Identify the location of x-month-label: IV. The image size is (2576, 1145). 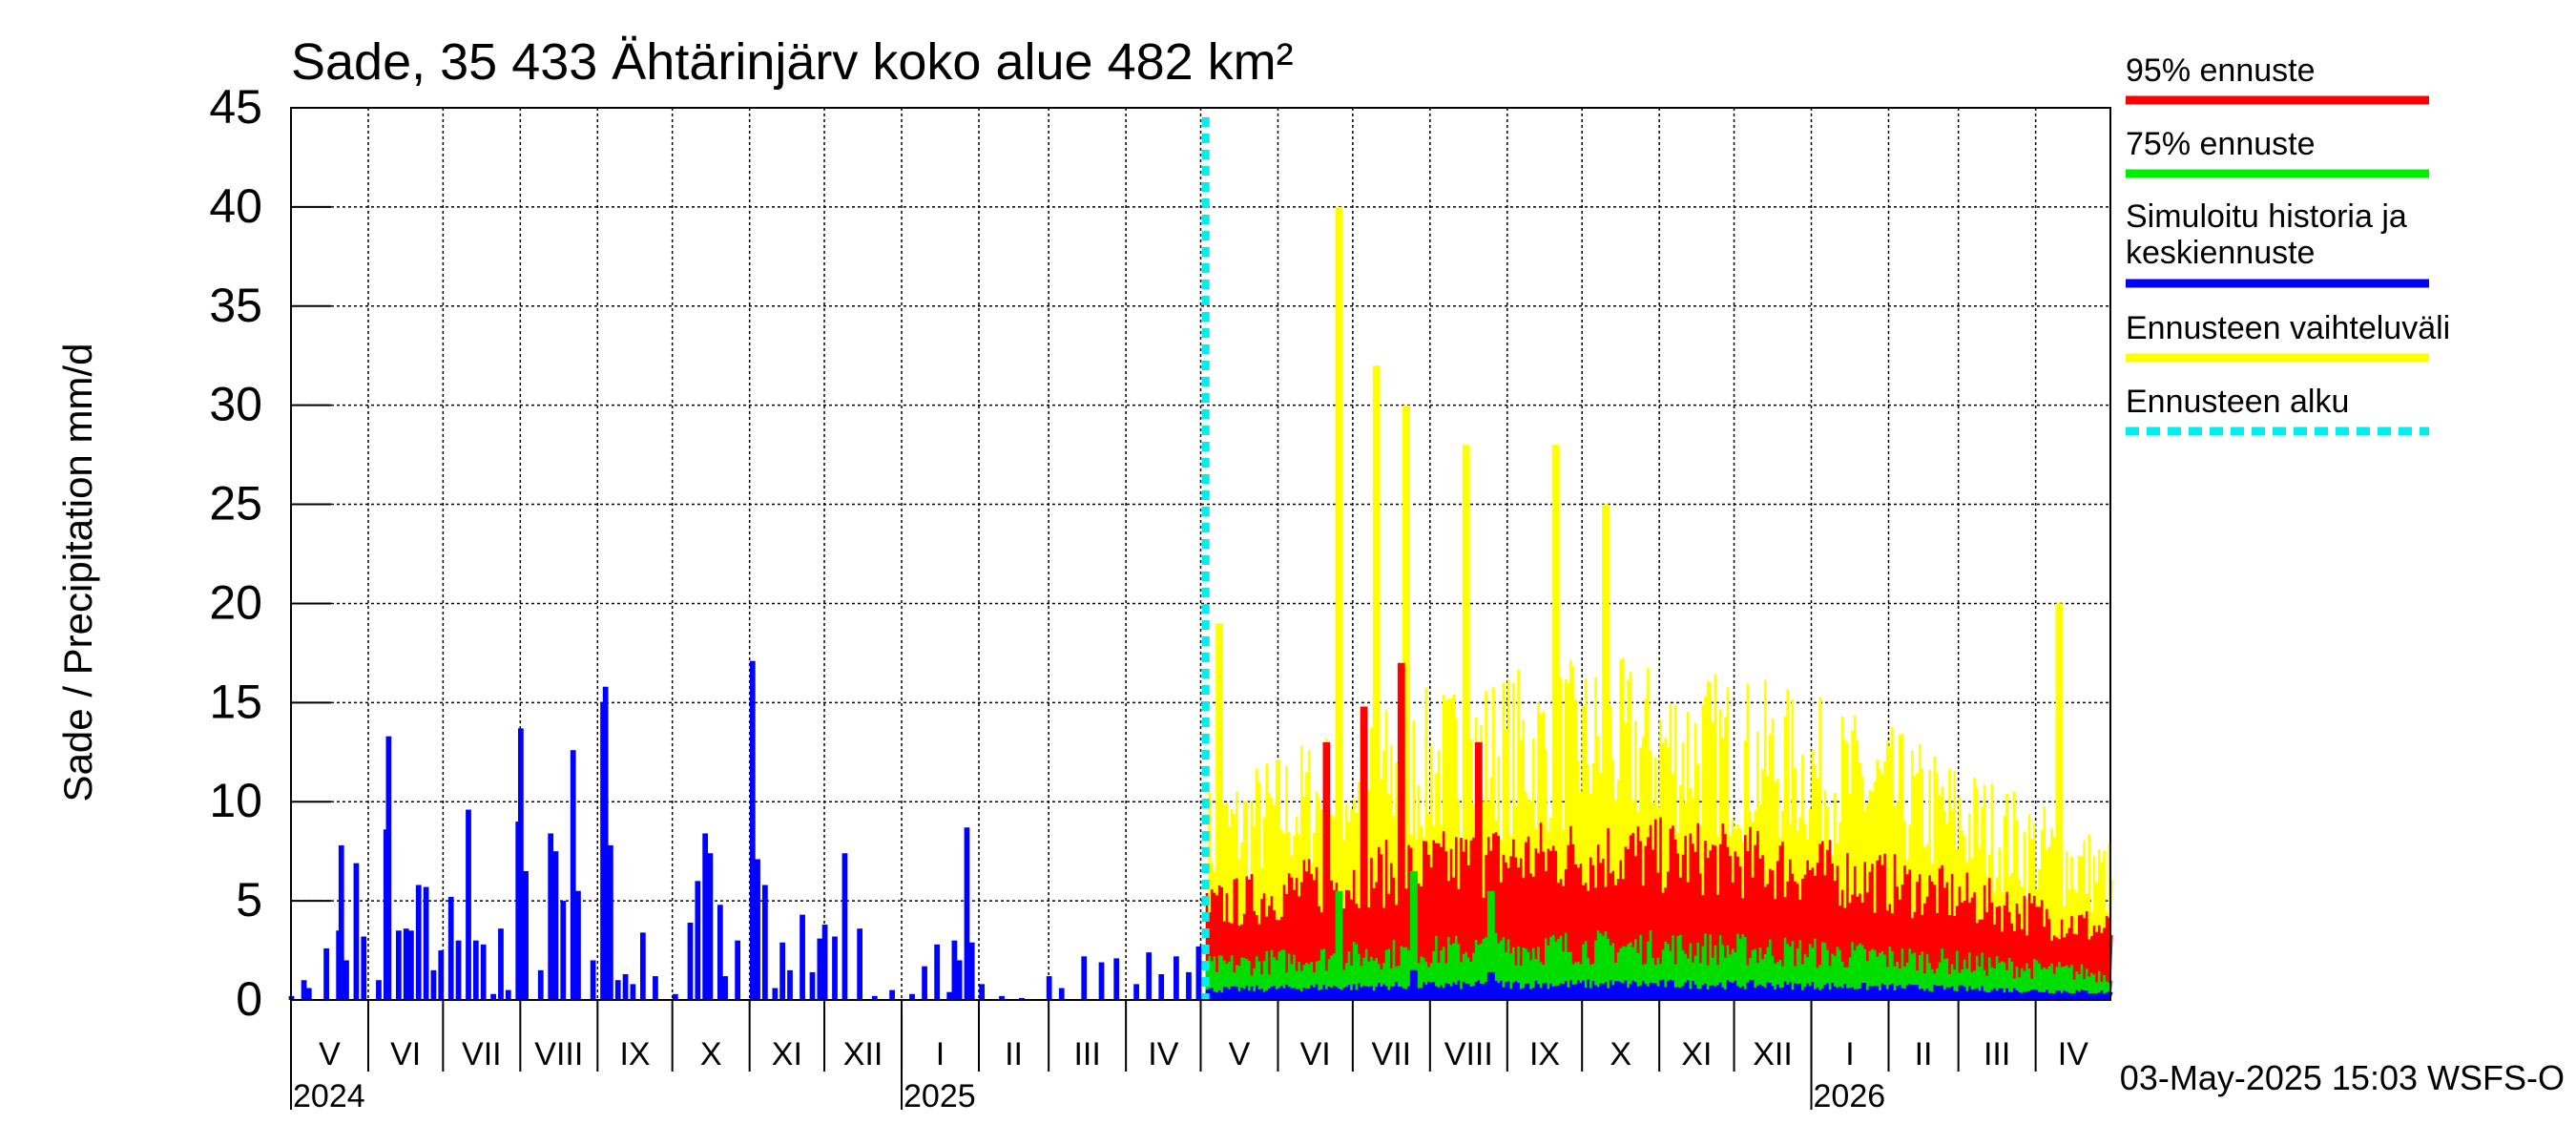
(2073, 1054).